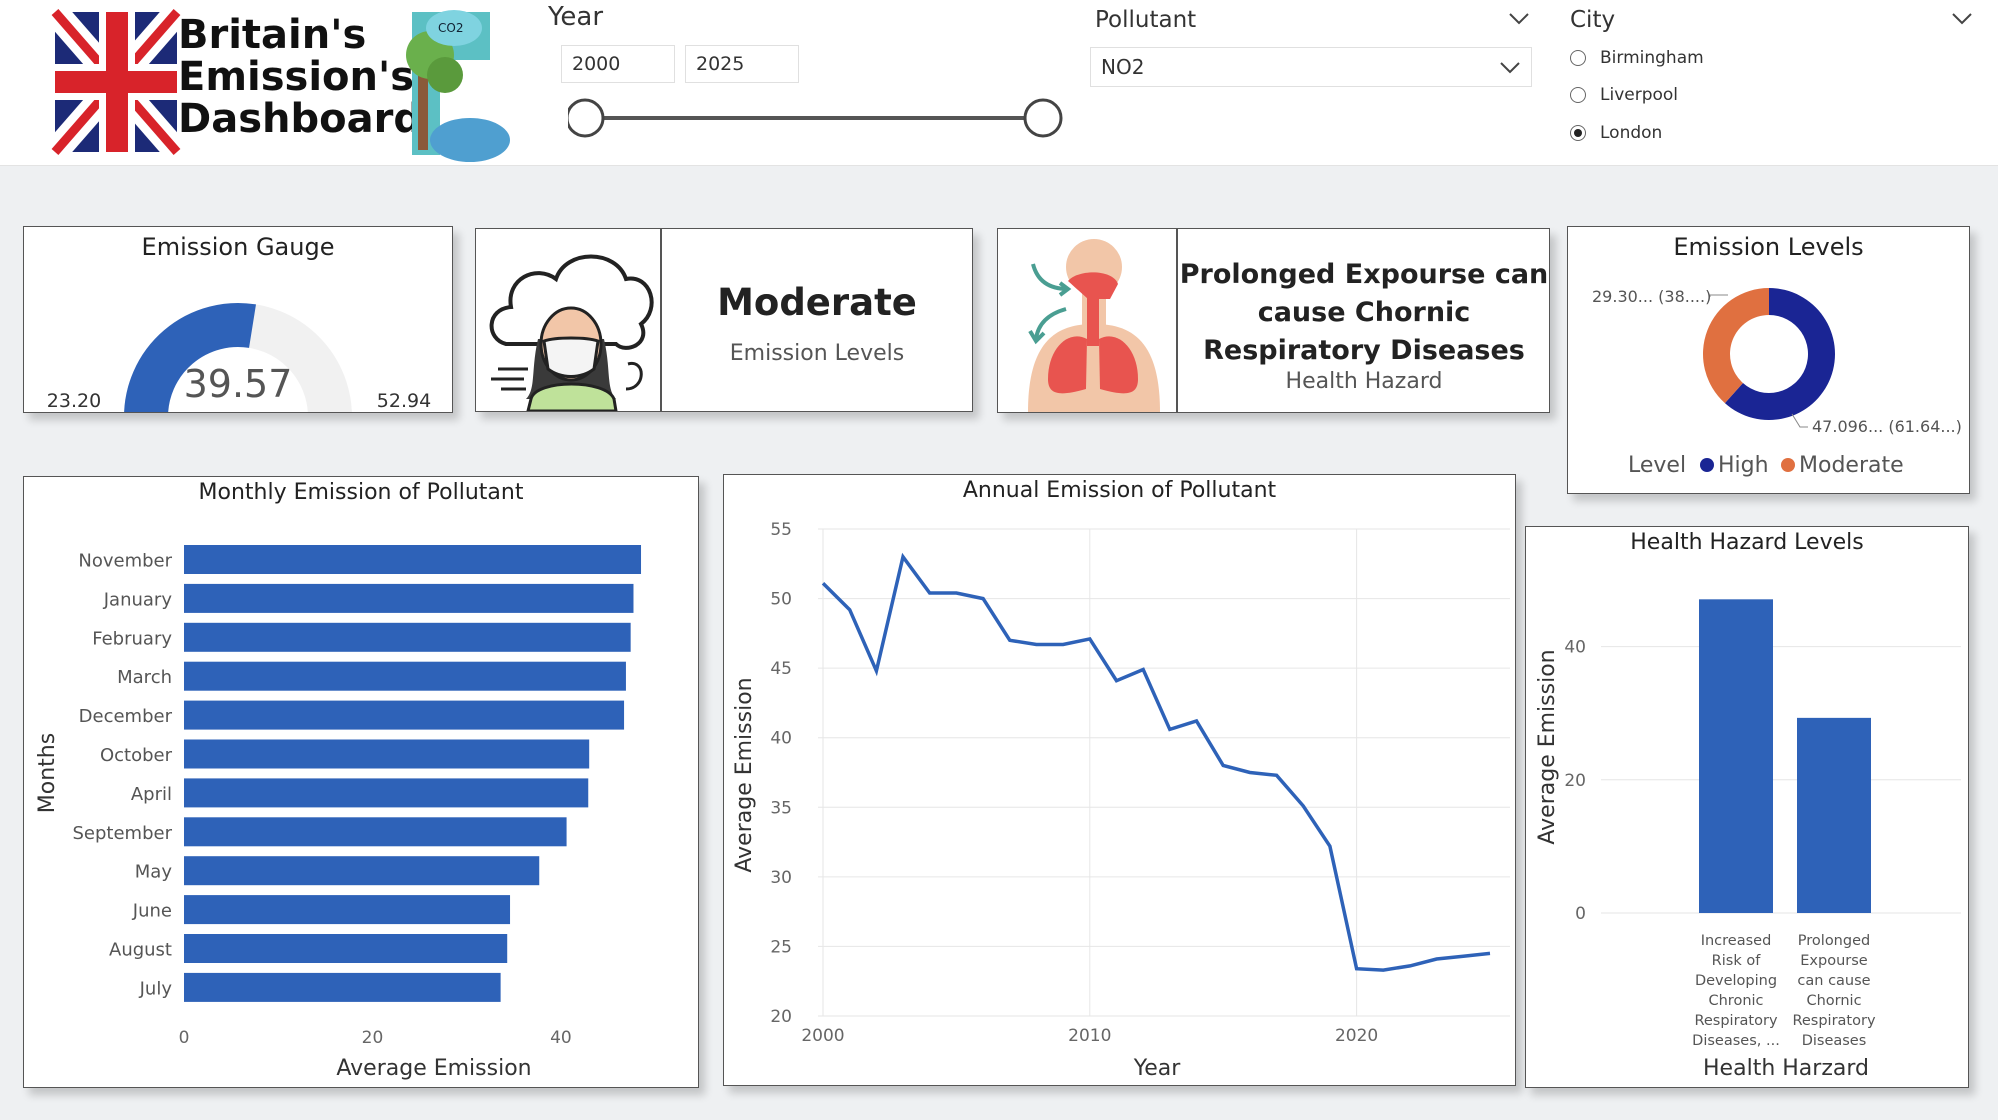 The image size is (1998, 1120). I want to click on pollutant-collapse-chevron-icon, so click(1519, 19).